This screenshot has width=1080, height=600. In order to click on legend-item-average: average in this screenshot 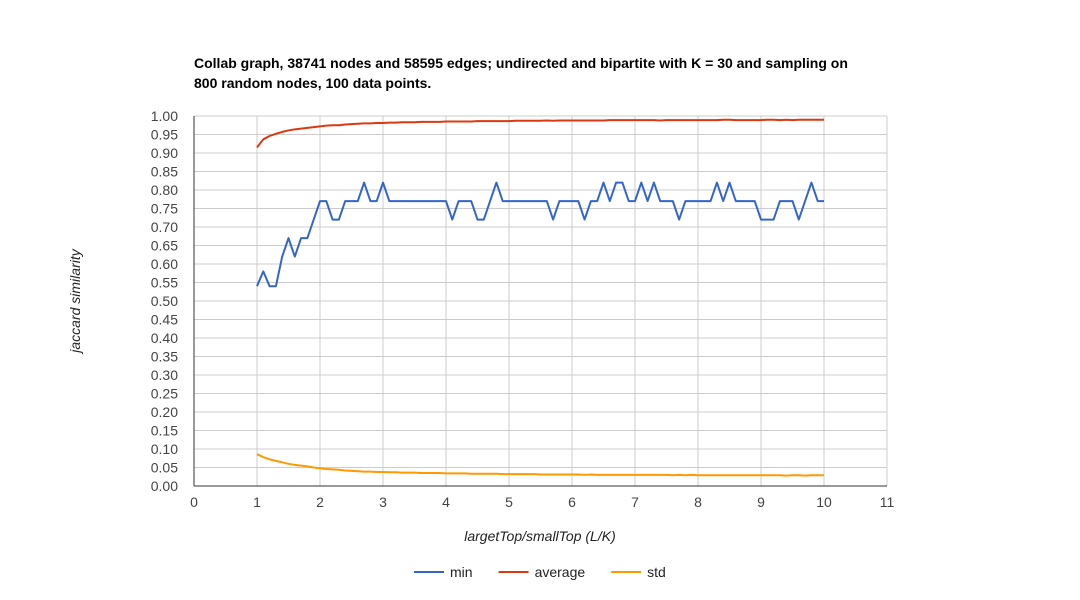, I will do `click(542, 572)`.